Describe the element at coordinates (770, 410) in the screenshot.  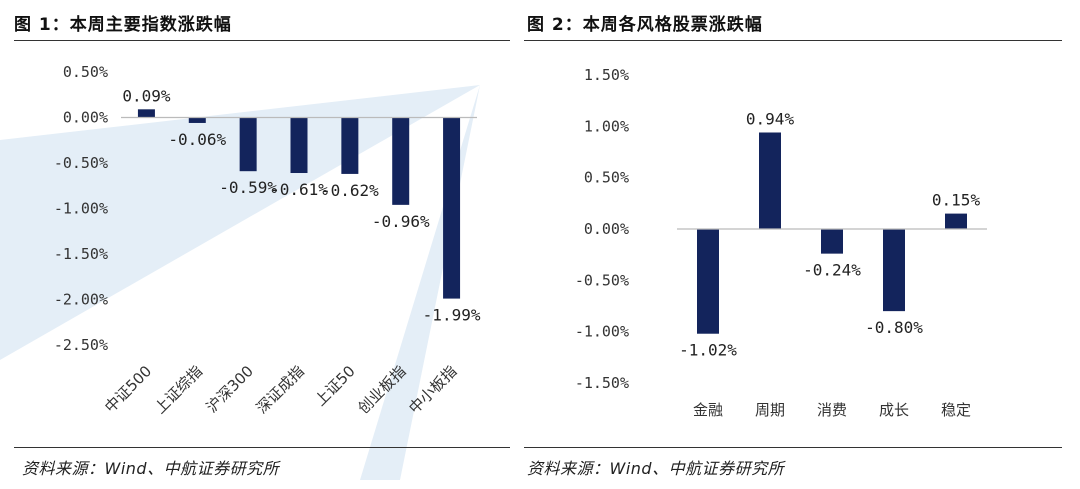
I see `category-label: 周期` at that location.